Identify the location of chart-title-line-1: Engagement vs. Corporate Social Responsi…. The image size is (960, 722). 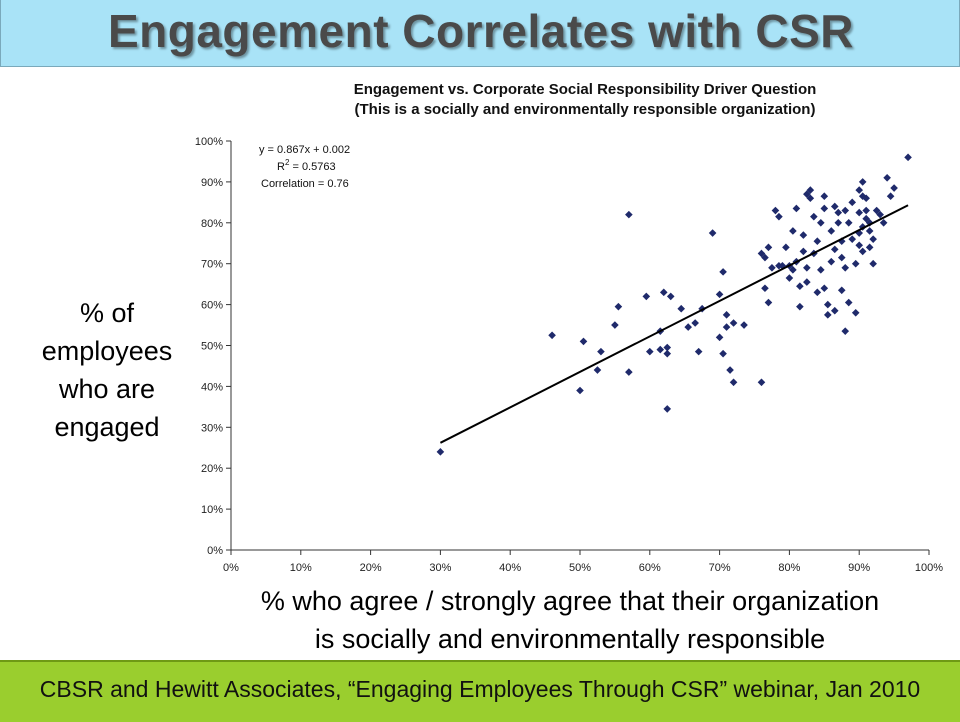
(585, 89).